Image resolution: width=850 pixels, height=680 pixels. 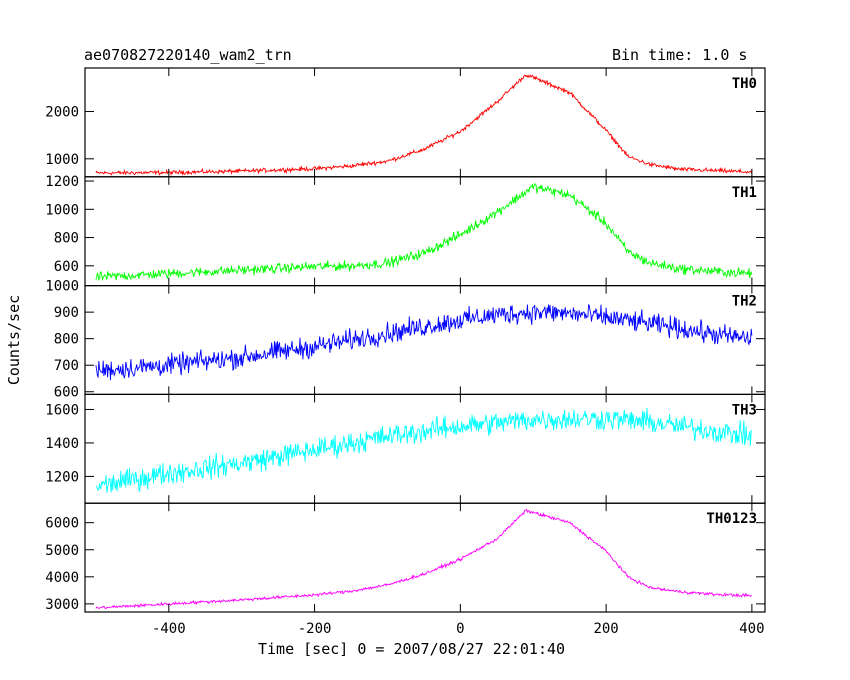 I want to click on y-tick-label-th1: 800, so click(x=66, y=239).